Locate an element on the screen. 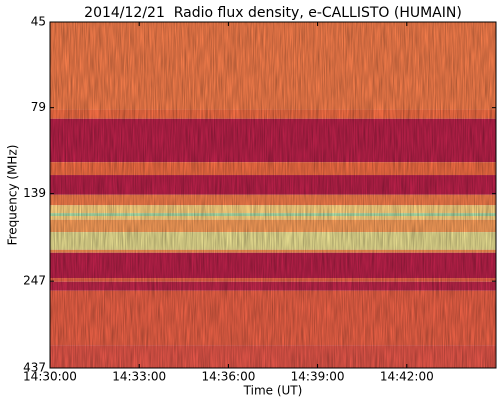  x-tick-label: 14:36:00 is located at coordinates (228, 377).